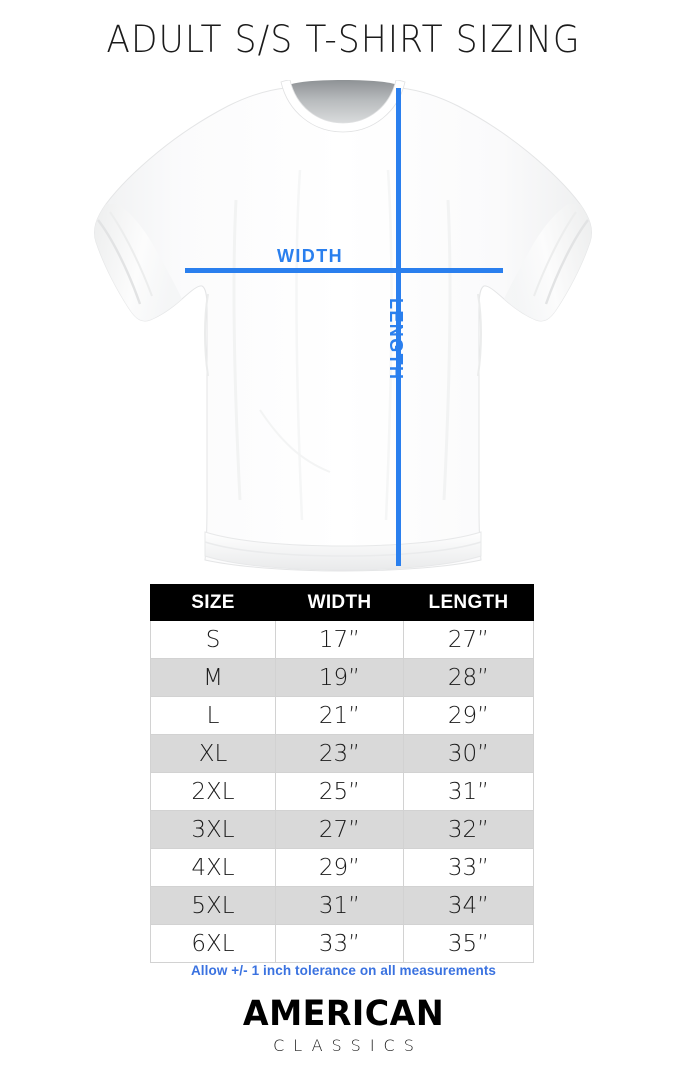  Describe the element at coordinates (468, 602) in the screenshot. I see `column-header-length: LENGTH` at that location.